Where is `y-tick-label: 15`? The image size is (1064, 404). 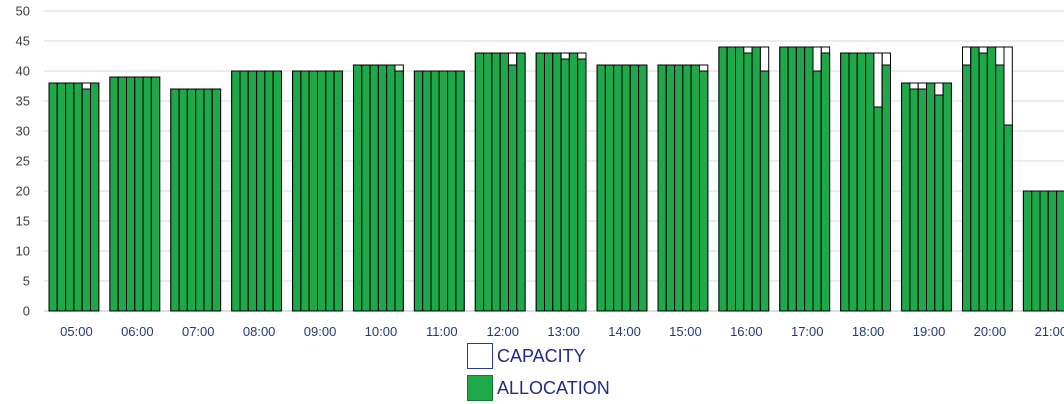
y-tick-label: 15 is located at coordinates (23, 221).